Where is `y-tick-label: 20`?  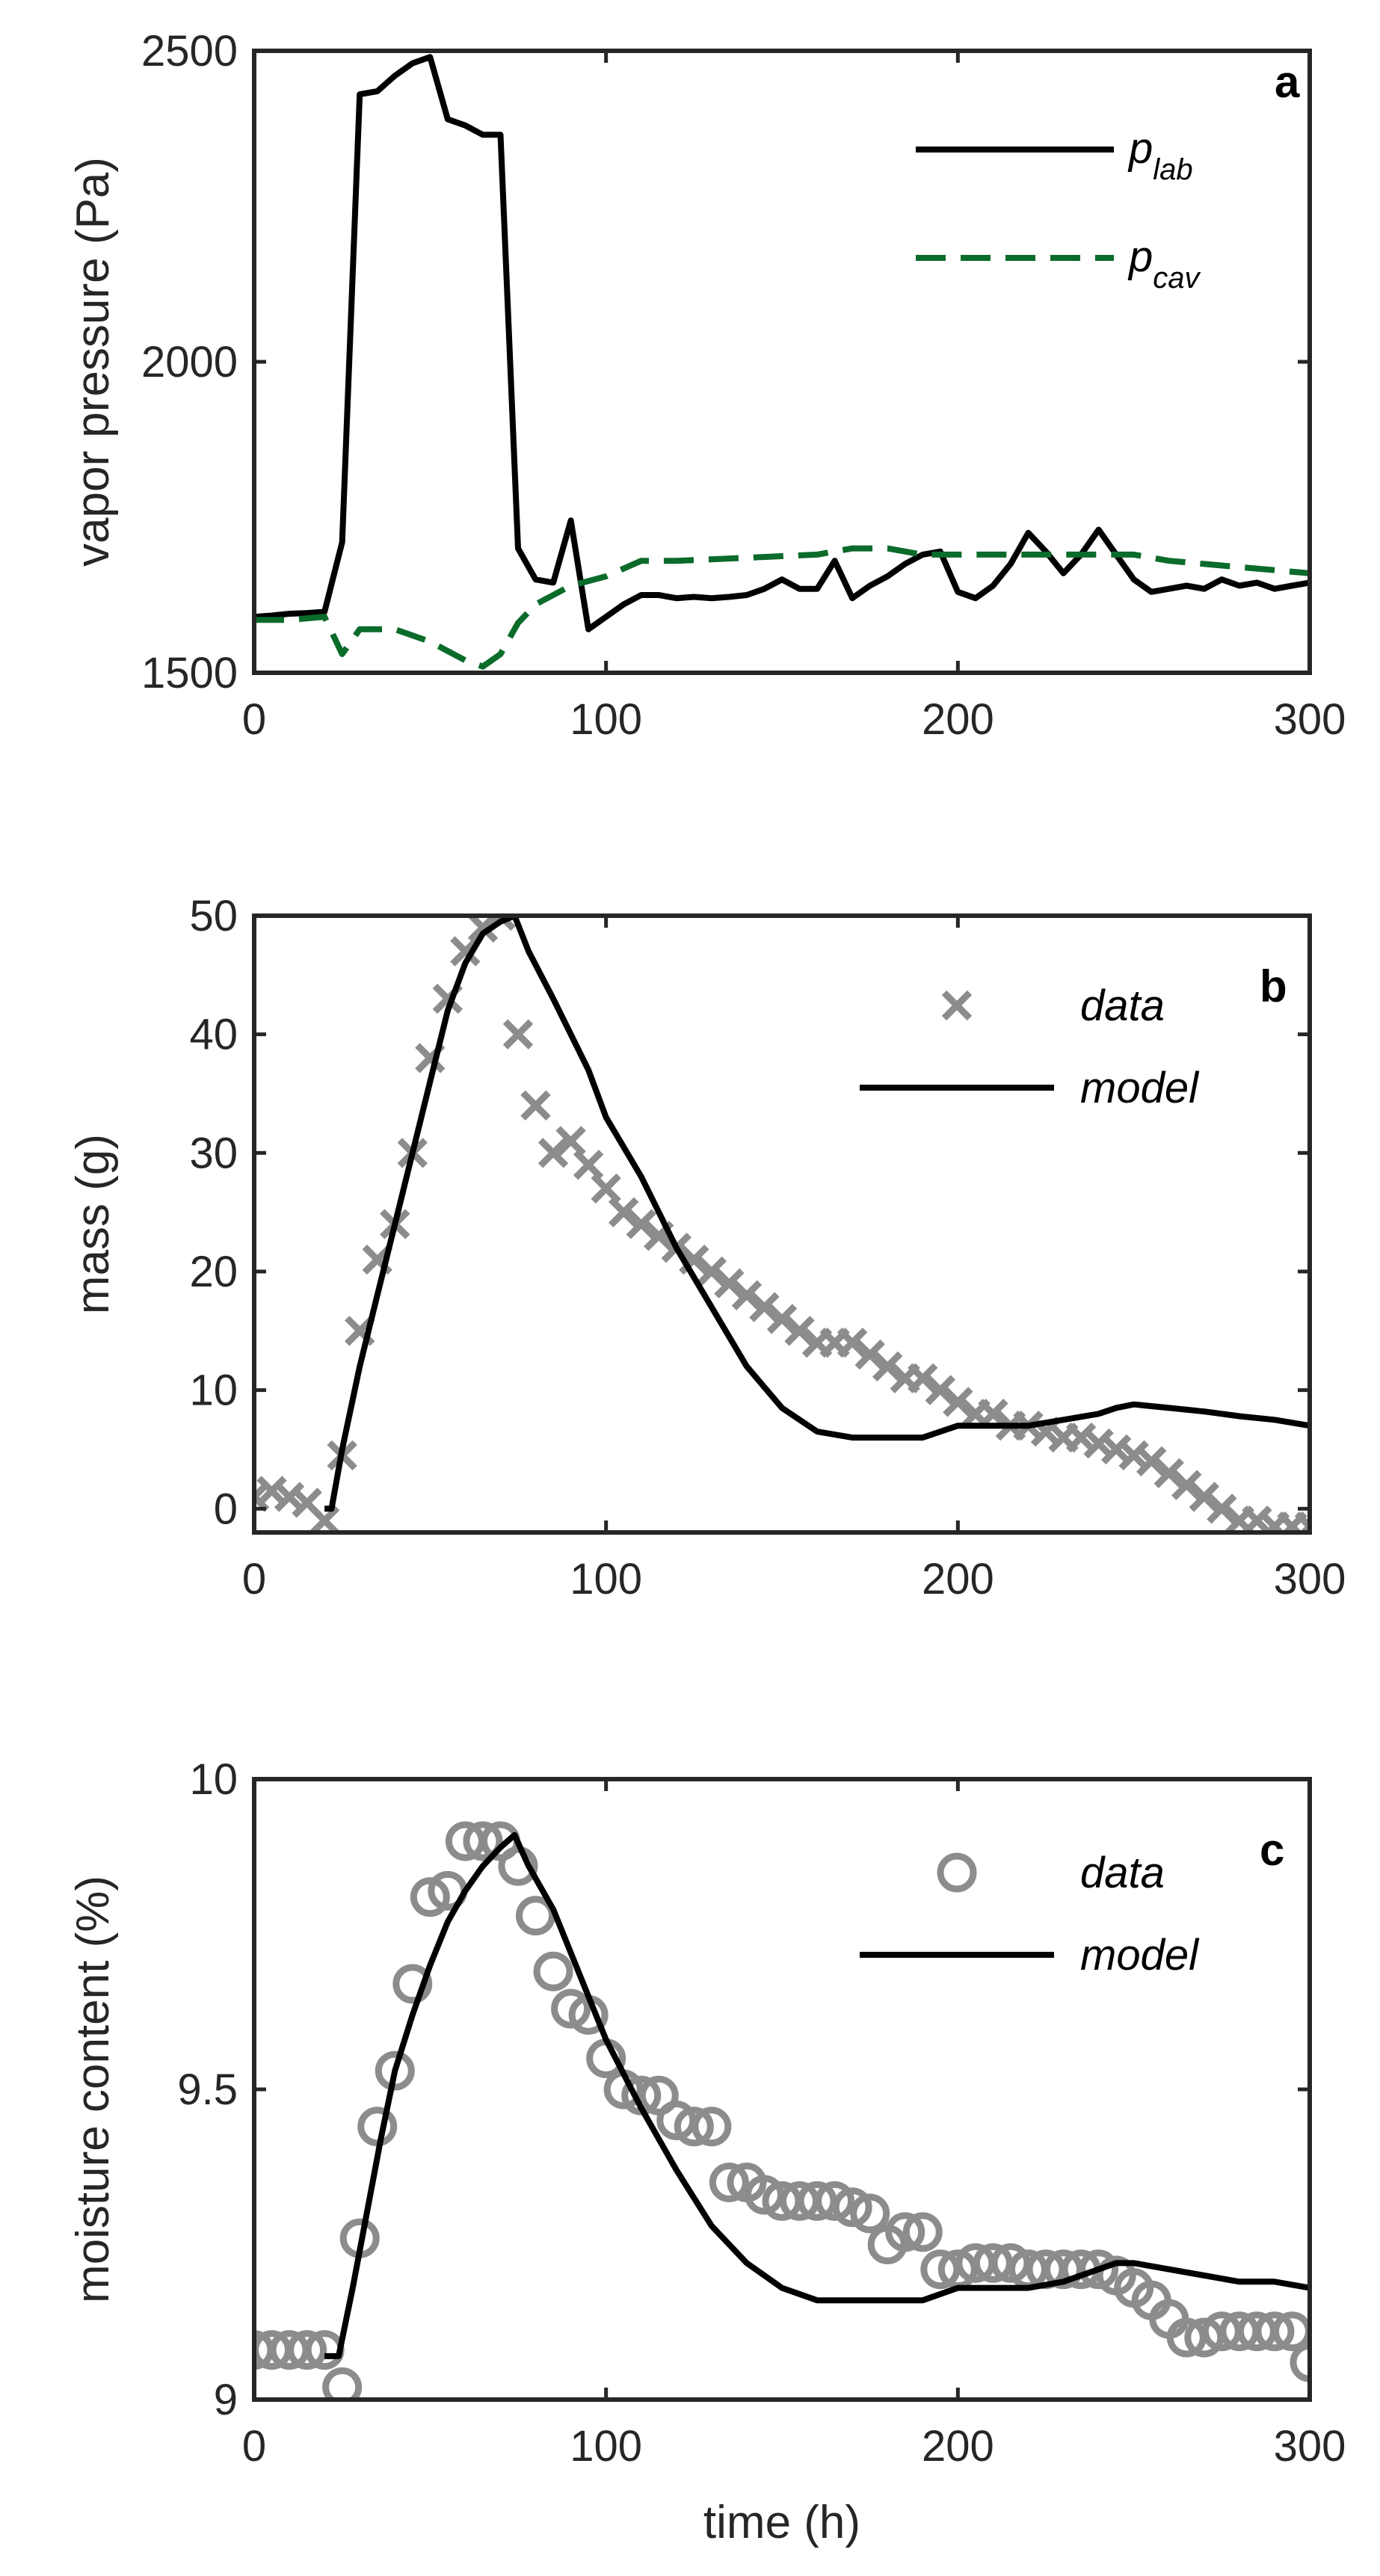 y-tick-label: 20 is located at coordinates (213, 1272).